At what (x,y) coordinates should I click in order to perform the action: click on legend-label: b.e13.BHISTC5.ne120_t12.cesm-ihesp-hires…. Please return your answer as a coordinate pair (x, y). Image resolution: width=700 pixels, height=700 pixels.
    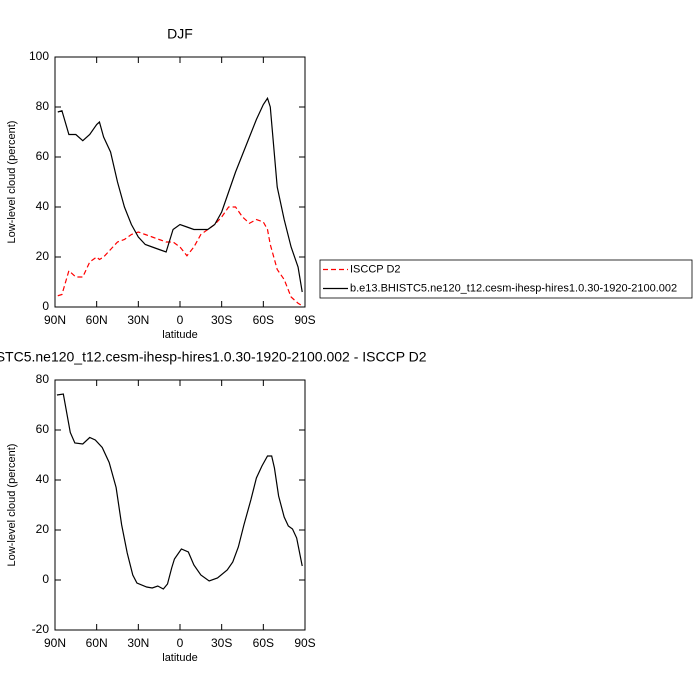
    Looking at the image, I should click on (513, 288).